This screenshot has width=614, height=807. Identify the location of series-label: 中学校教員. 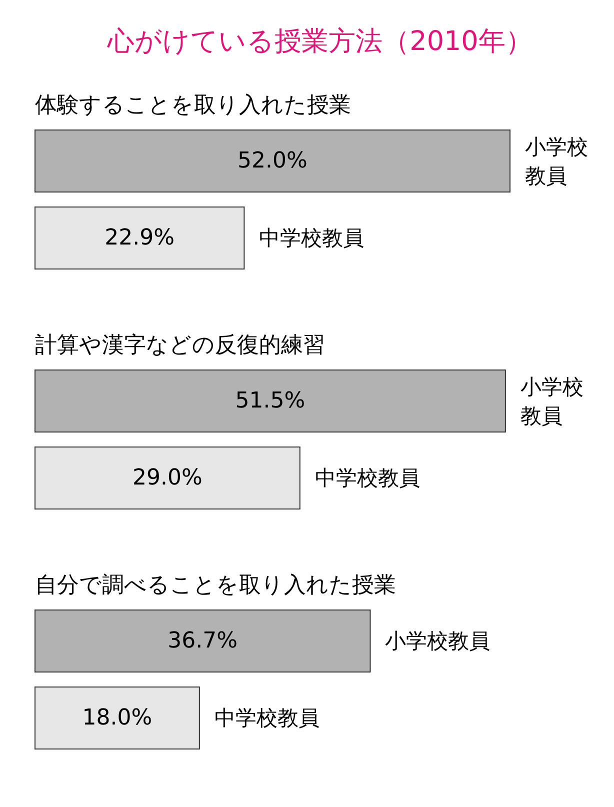
(311, 238).